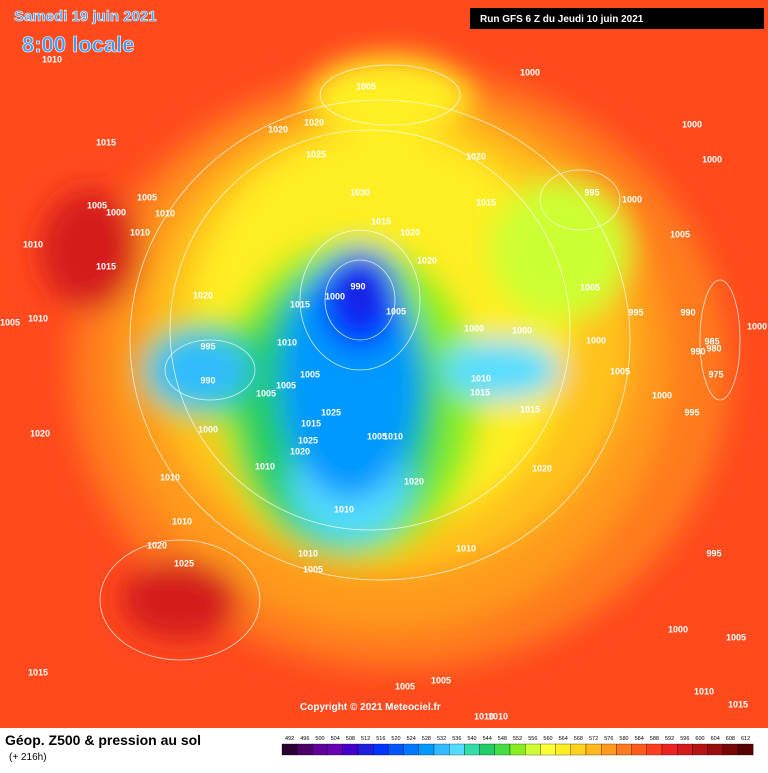  Describe the element at coordinates (360, 192) in the screenshot. I see `isobar-label: 1030` at that location.